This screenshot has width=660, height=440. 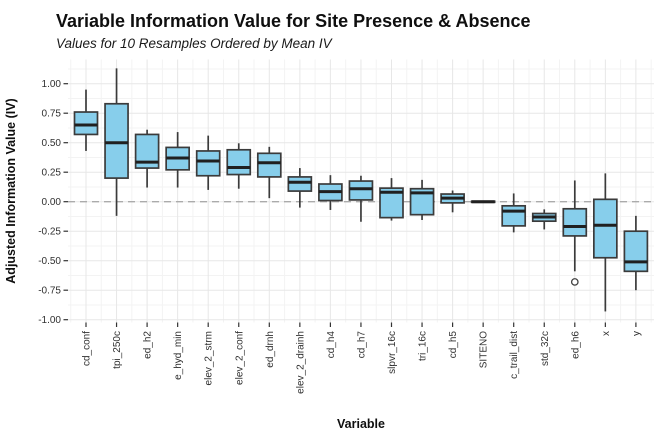 I want to click on boxplot-x, so click(x=605, y=242).